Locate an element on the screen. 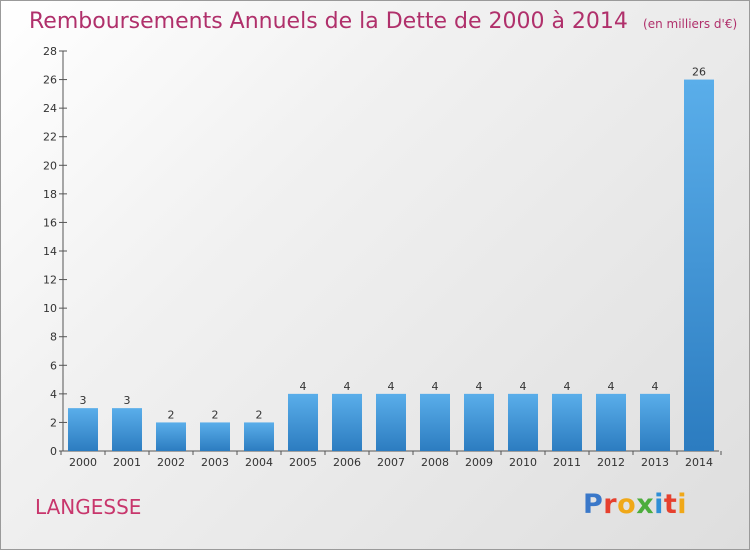 Image resolution: width=750 pixels, height=550 pixels. x-tick-label: 2012 is located at coordinates (611, 462).